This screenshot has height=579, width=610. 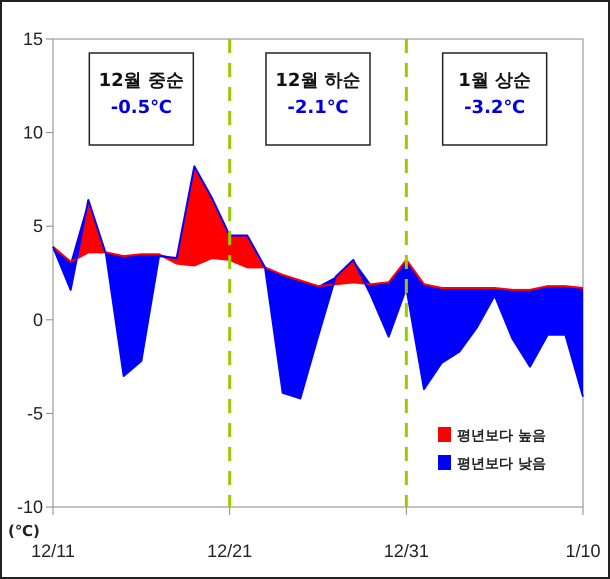 I want to click on x-tick-label: 12/21, so click(x=229, y=551).